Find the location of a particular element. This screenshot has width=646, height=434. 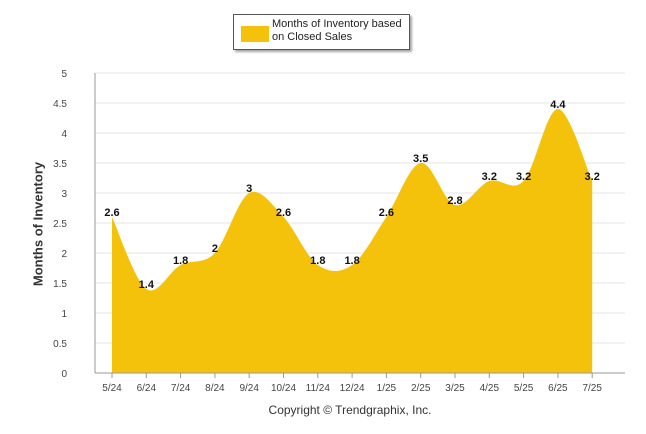

y-tick-label: 4 is located at coordinates (64, 134).